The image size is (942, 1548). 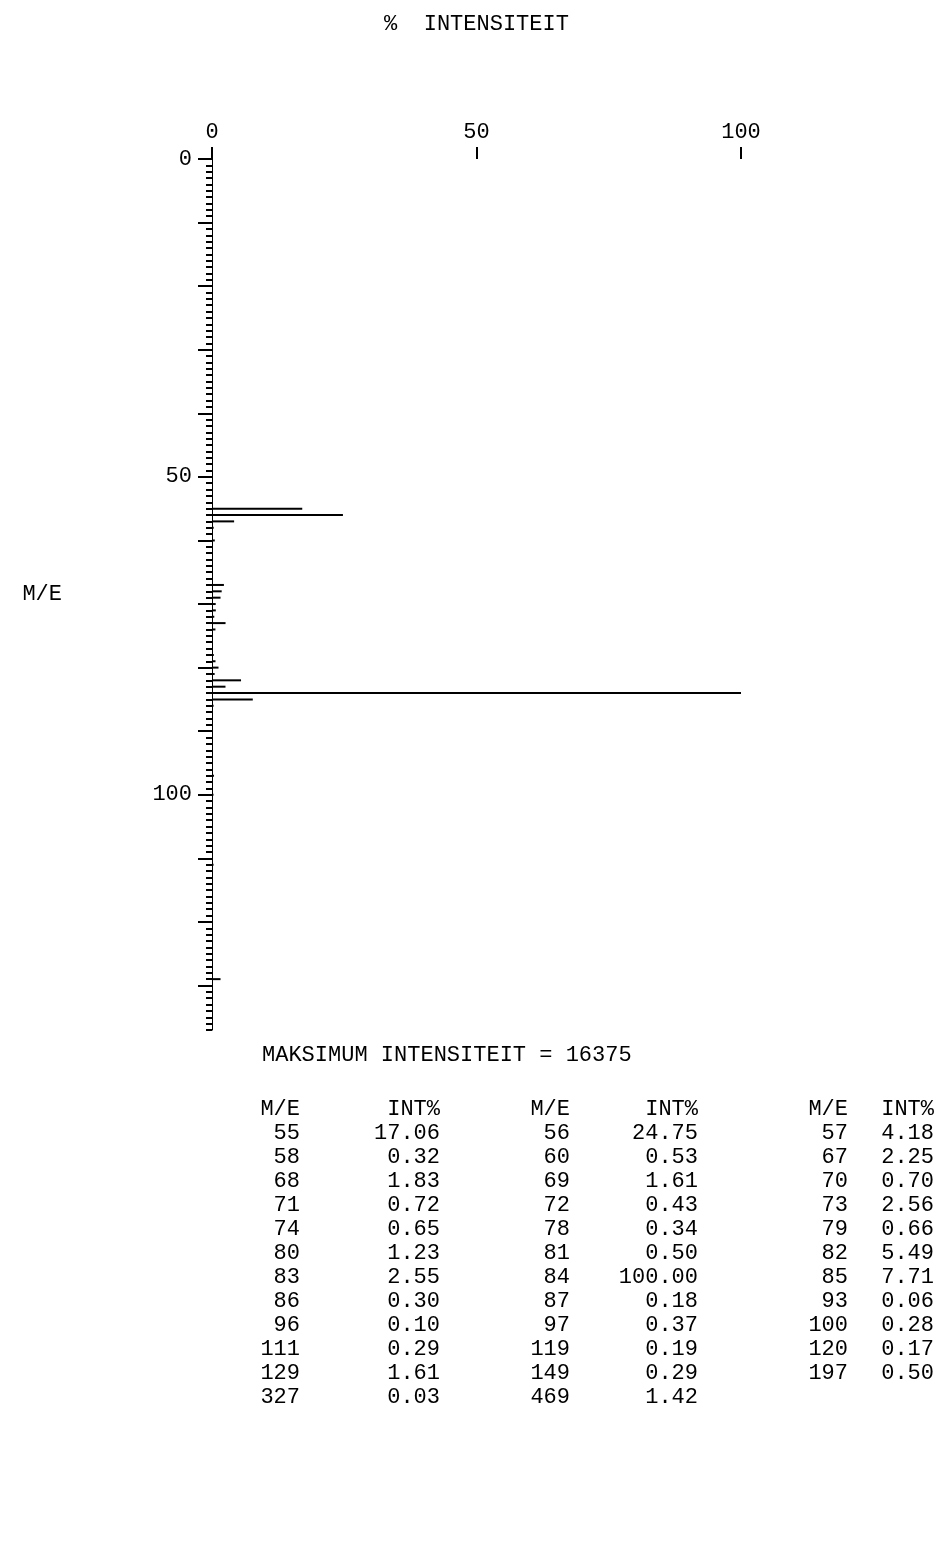 I want to click on text: 1.23, so click(x=413, y=1253).